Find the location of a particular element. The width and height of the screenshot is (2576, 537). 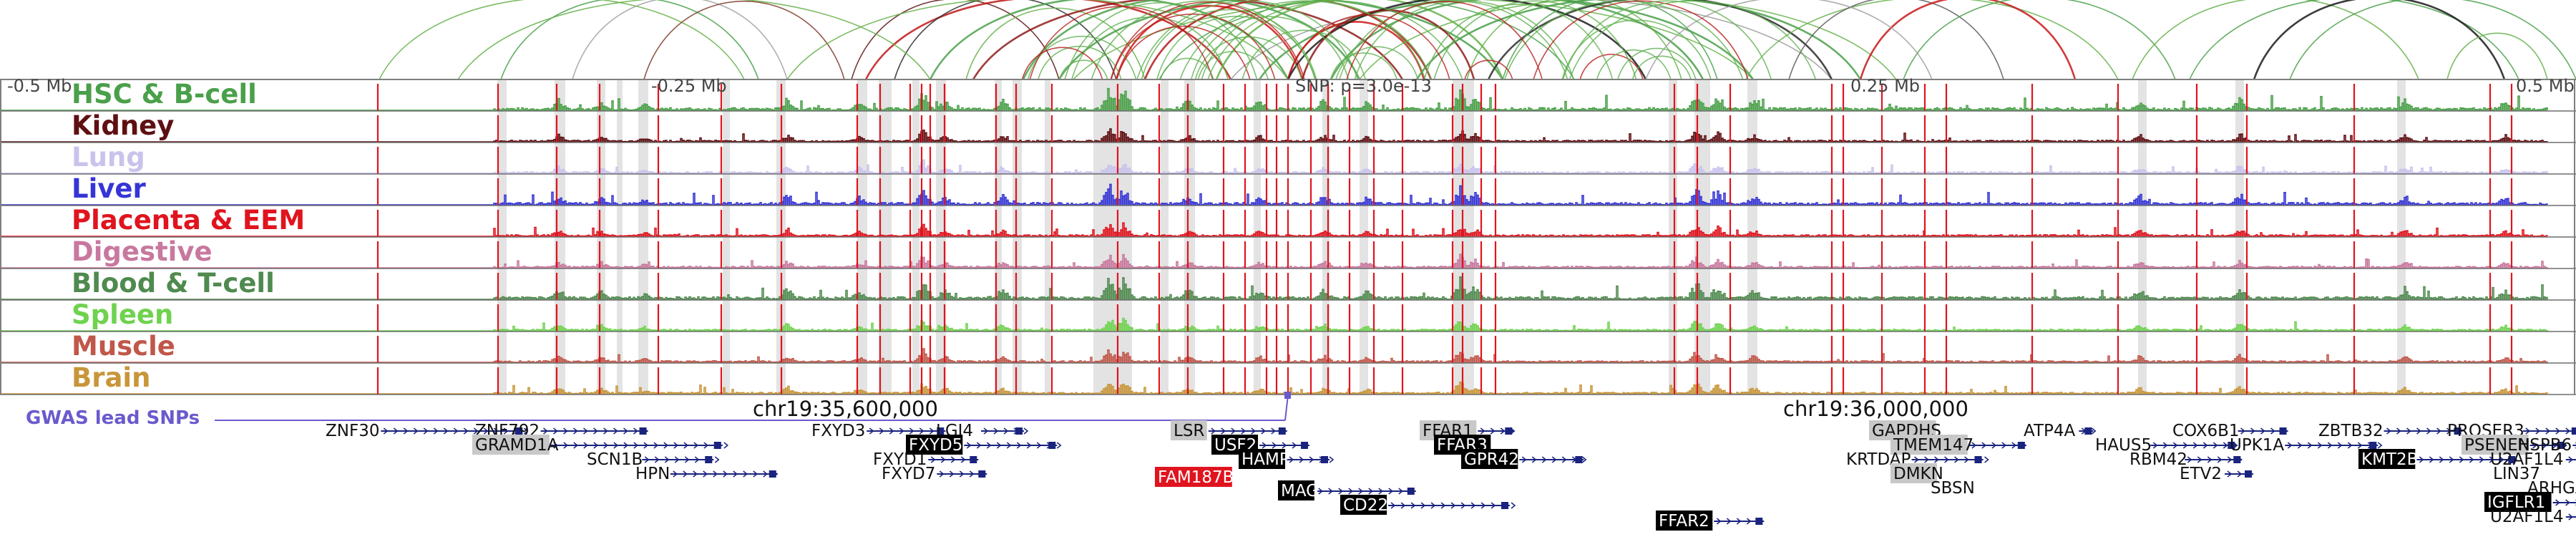

gene-etv2: ETV2 is located at coordinates (2217, 474).